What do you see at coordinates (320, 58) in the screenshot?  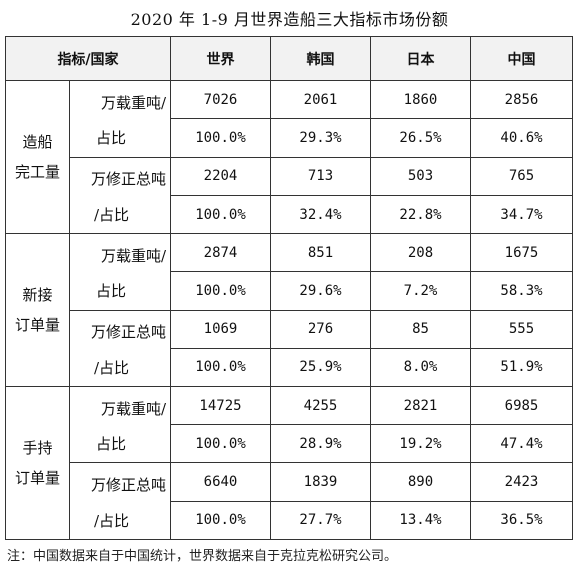 I see `header-korea: 韩国` at bounding box center [320, 58].